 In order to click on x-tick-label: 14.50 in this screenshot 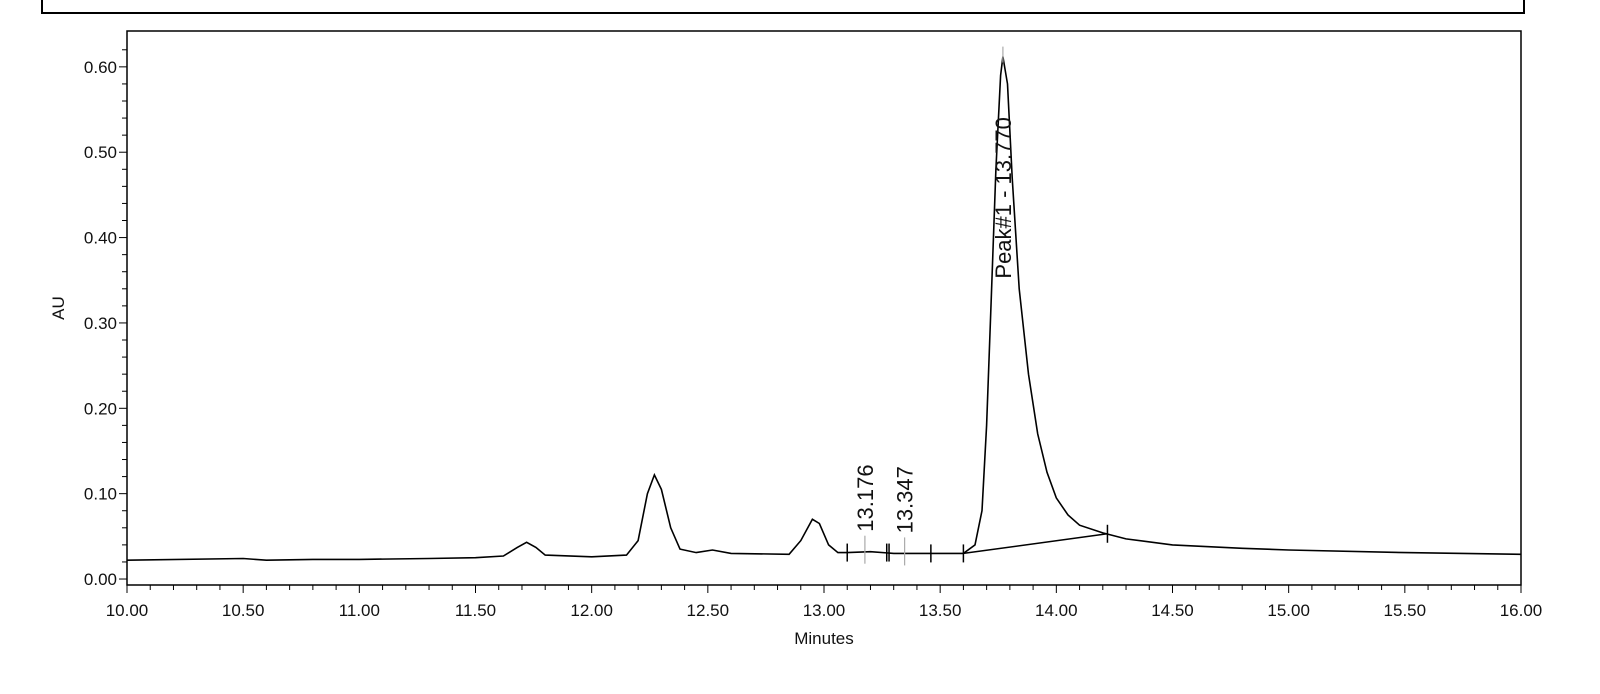, I will do `click(1172, 610)`.